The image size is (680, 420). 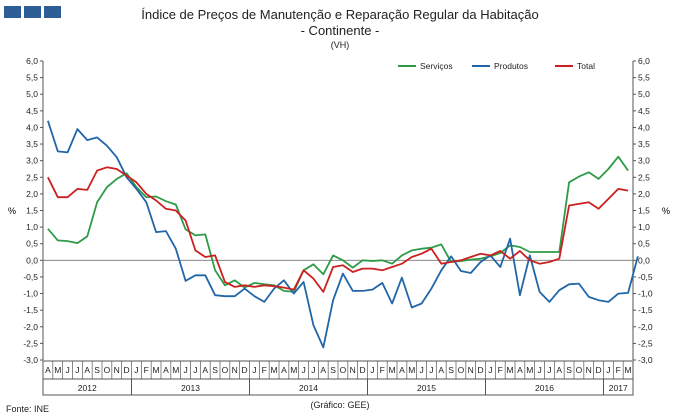 I want to click on y-tick-label-left: 3,5, so click(x=32, y=144).